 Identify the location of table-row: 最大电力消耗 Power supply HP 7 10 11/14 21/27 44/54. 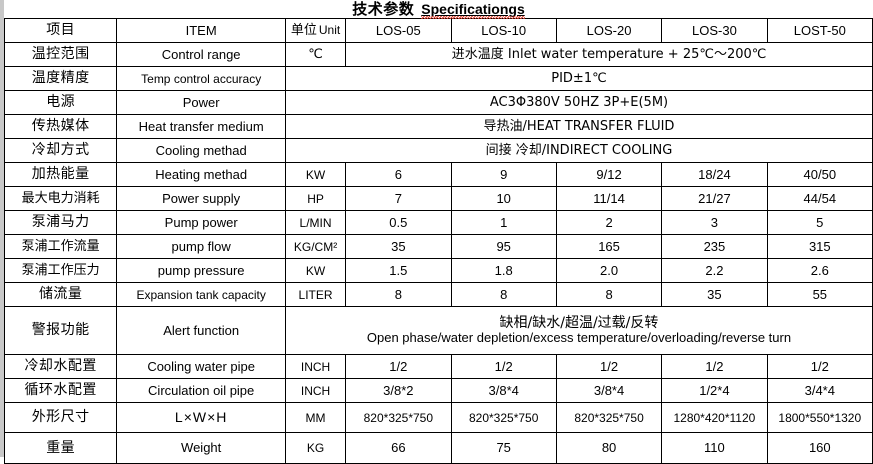
(438, 198).